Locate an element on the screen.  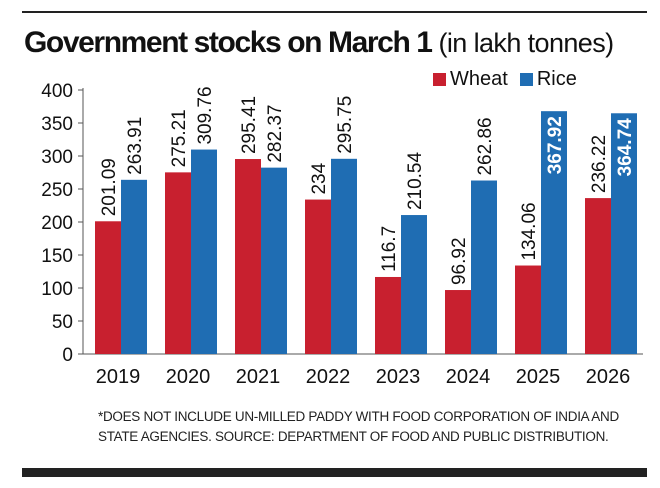
x-tick-label: 2025 is located at coordinates (538, 377).